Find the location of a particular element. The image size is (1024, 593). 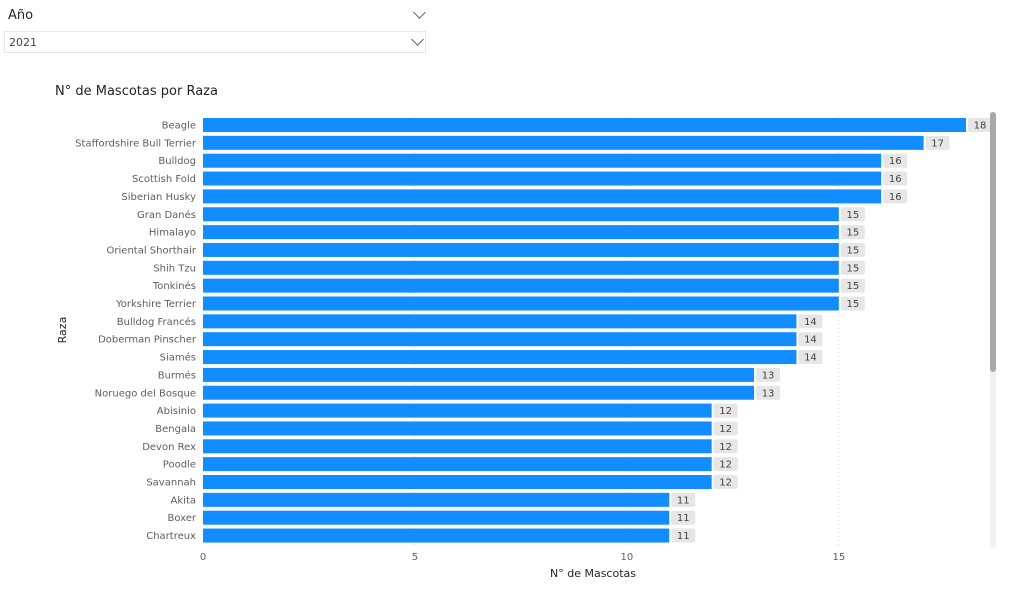

y-tick-label: Siberian Husky is located at coordinates (158, 197).